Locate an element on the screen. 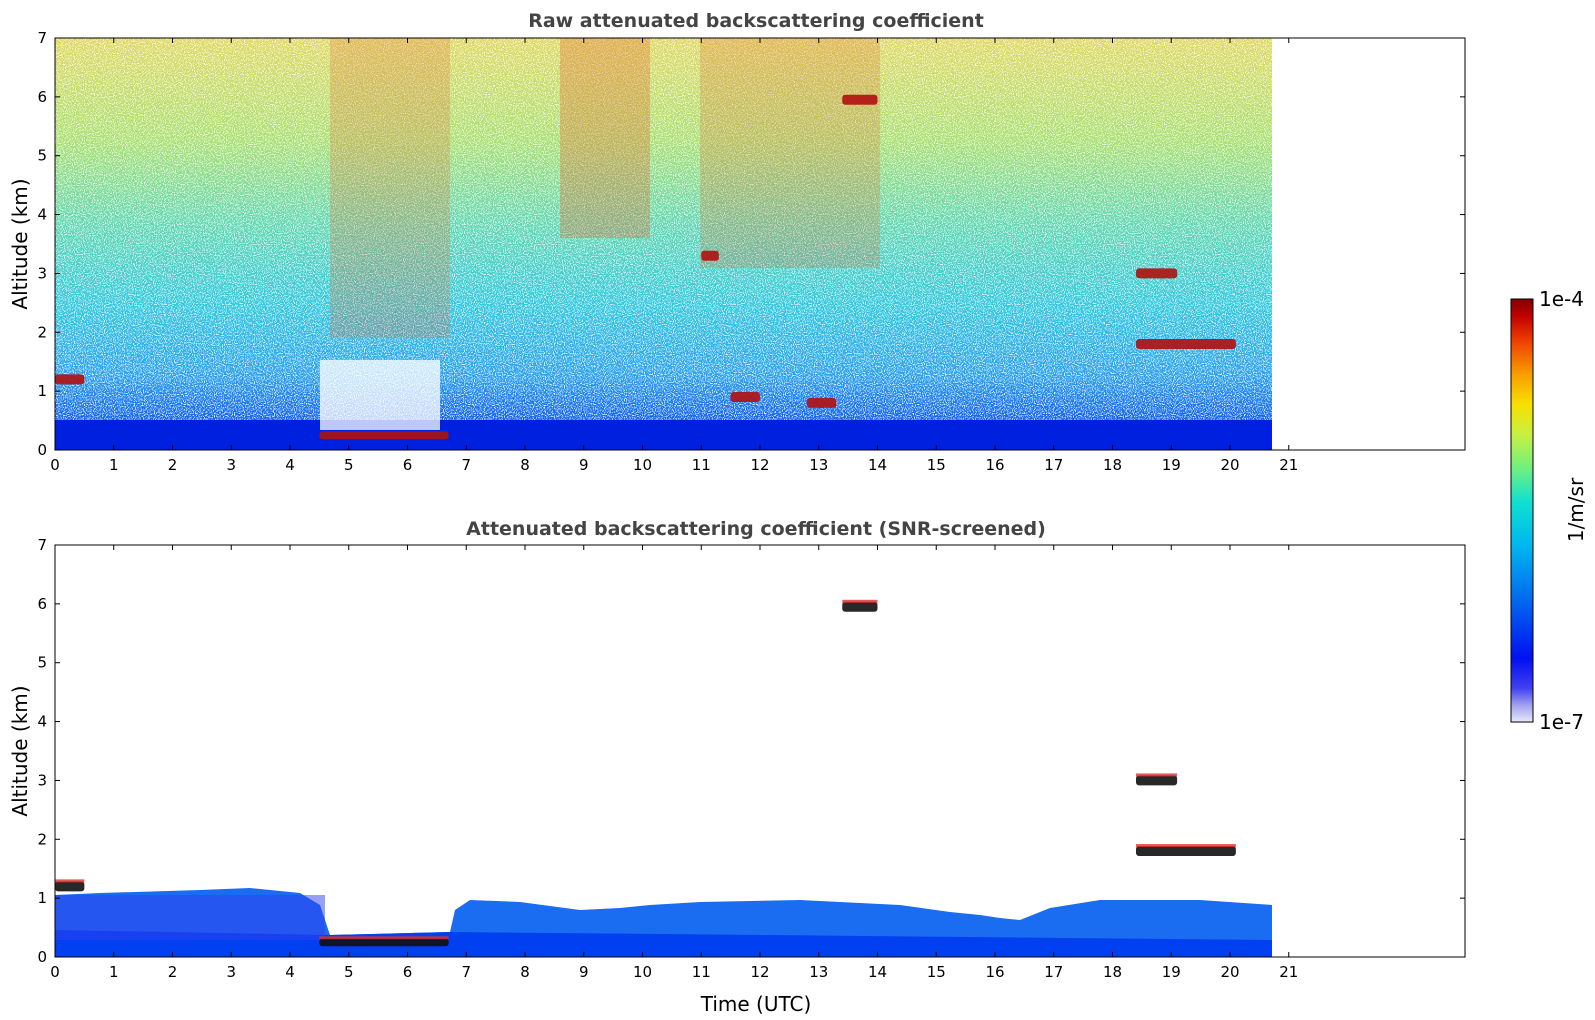 This screenshot has width=1595, height=1020. x-axis-label: Time (UTC) is located at coordinates (756, 1004).